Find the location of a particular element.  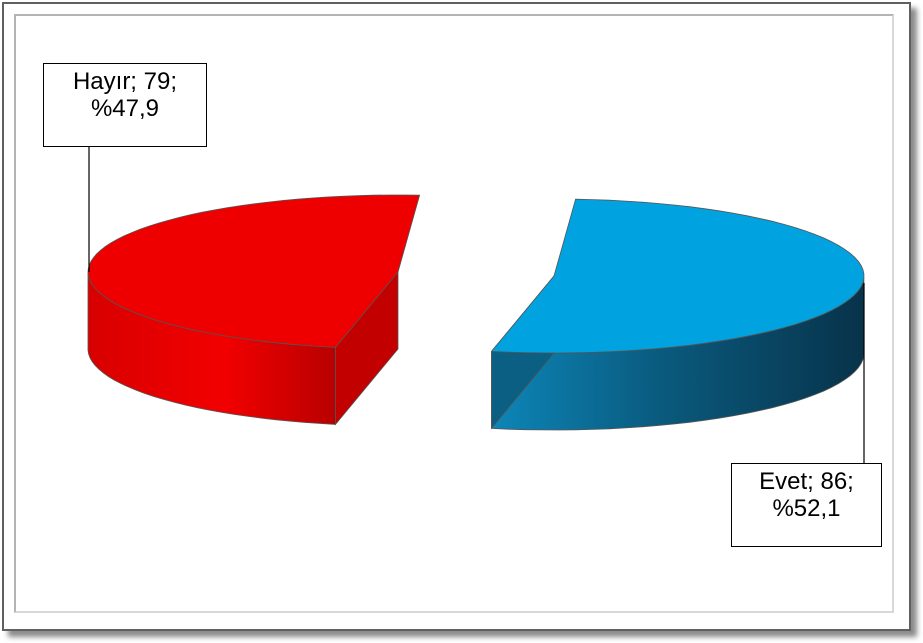

data-label-evet-line1: Evet; 86; is located at coordinates (806, 481).